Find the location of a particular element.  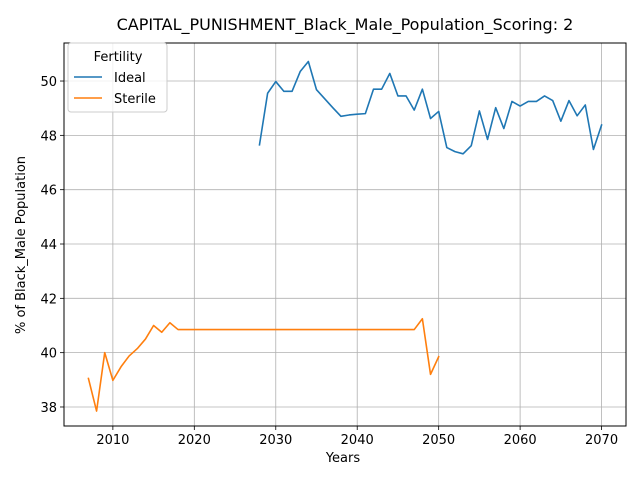

y-tick-label: 46 is located at coordinates (48, 191).